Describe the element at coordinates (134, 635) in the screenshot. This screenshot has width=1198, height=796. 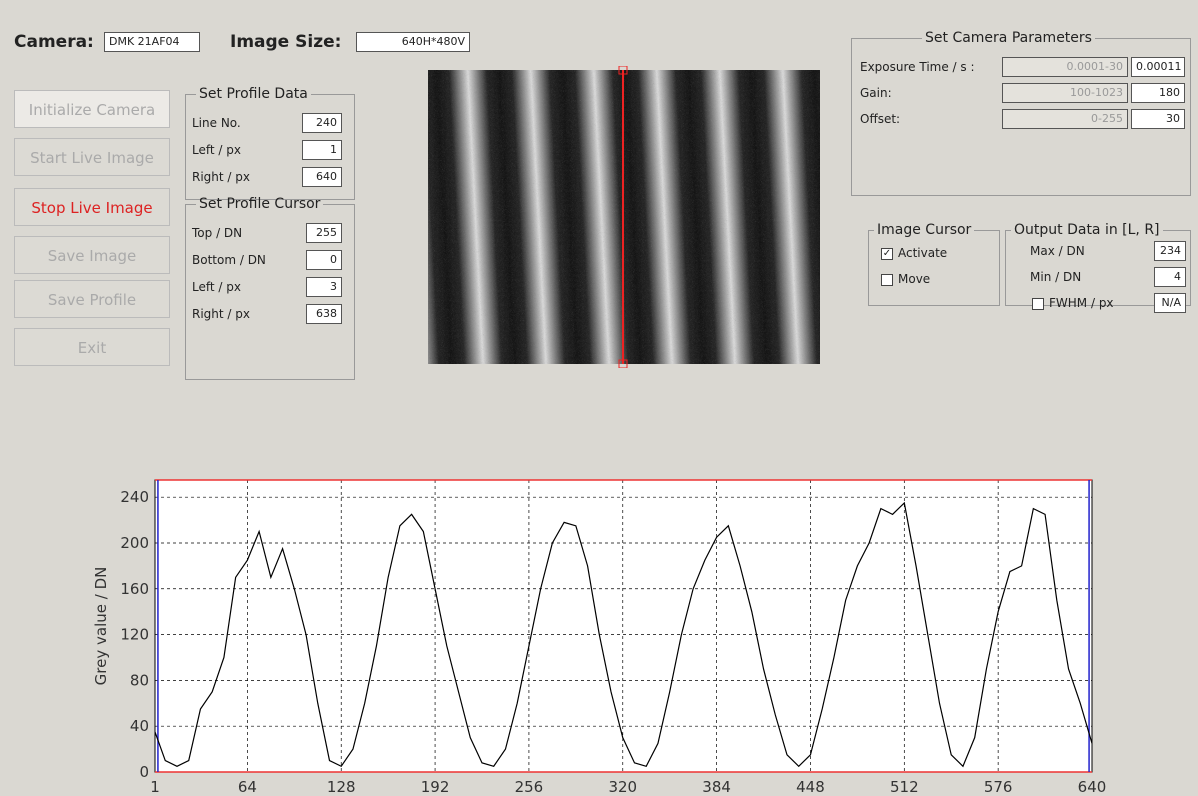
I see `y-tick-label: 120` at that location.